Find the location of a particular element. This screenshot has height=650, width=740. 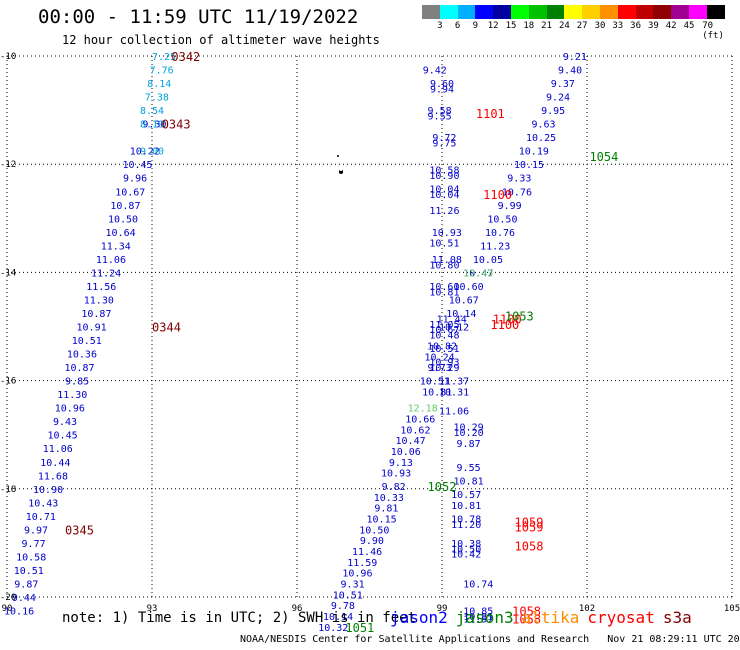

latitude-label: -14 is located at coordinates (8, 273).